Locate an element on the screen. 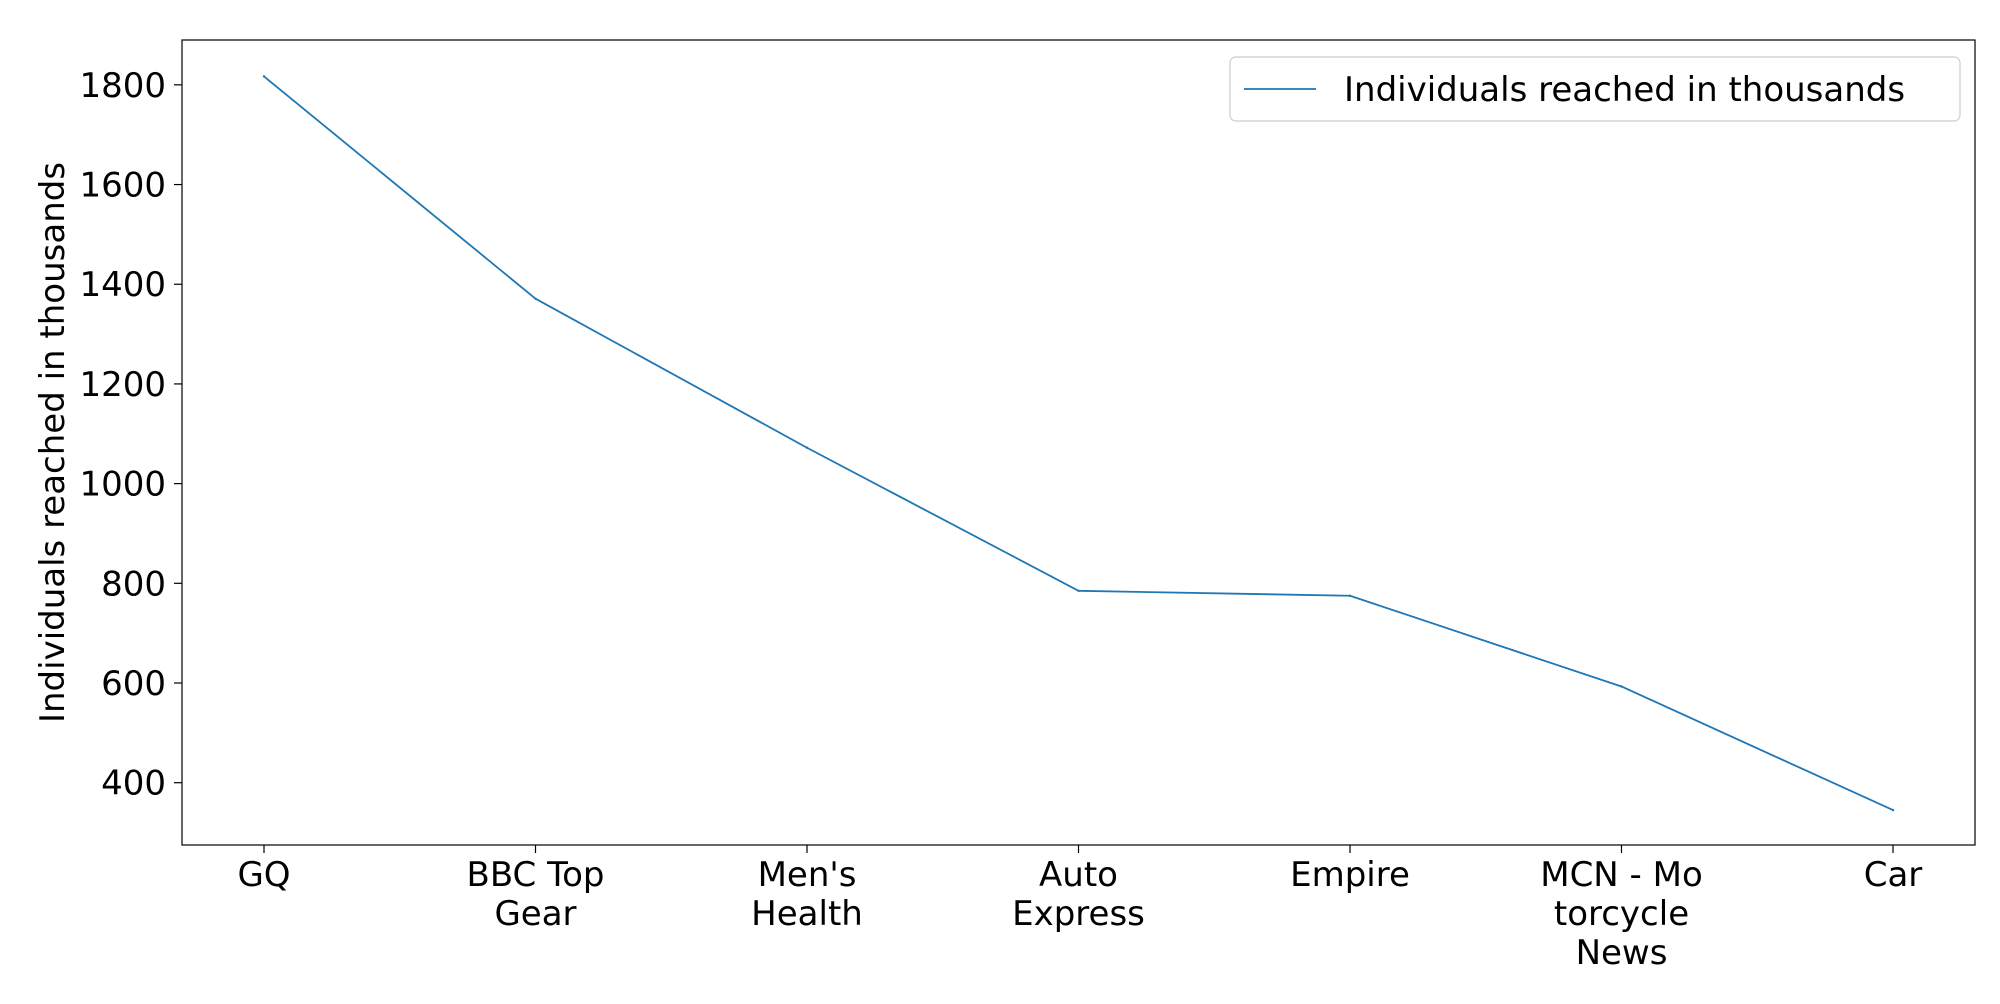  x-tick-label-0: GQ is located at coordinates (263, 875).